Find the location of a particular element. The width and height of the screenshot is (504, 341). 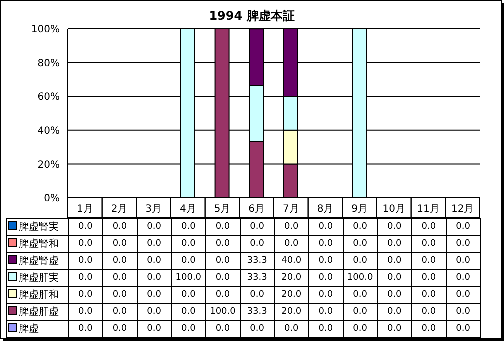

legend-label: 脾虚 is located at coordinates (29, 329).